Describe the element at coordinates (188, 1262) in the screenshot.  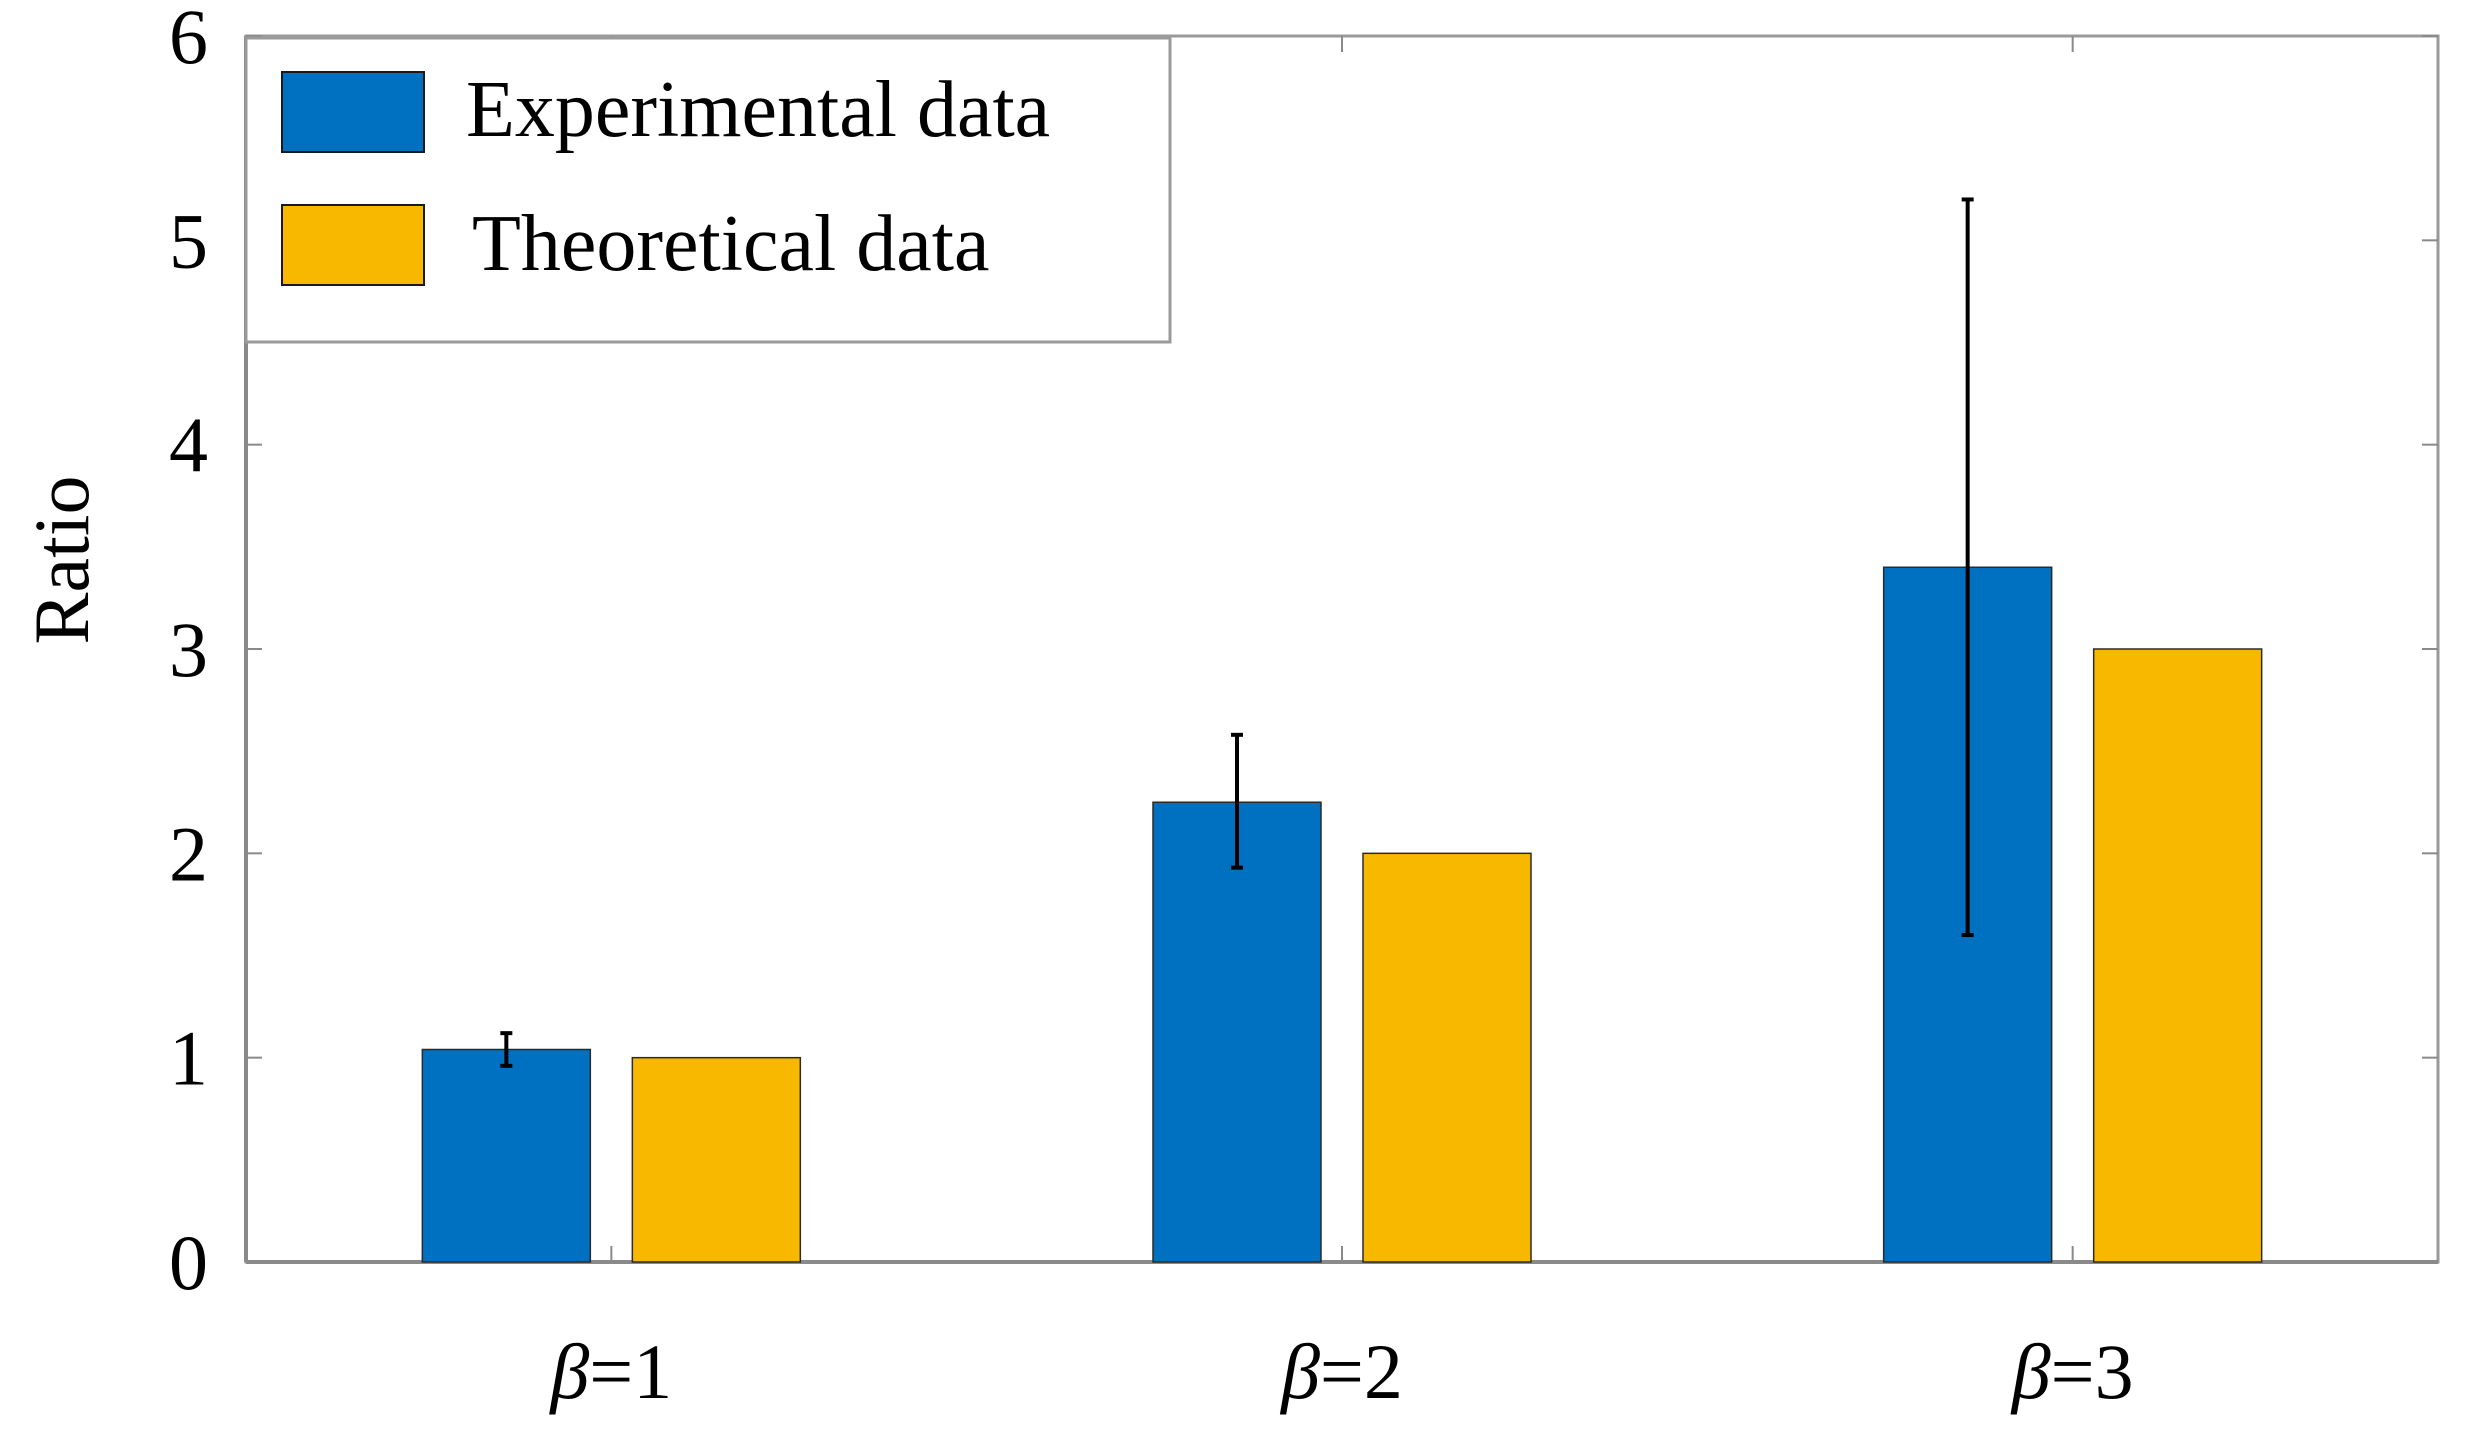
I see `y-tick-label: 0` at that location.